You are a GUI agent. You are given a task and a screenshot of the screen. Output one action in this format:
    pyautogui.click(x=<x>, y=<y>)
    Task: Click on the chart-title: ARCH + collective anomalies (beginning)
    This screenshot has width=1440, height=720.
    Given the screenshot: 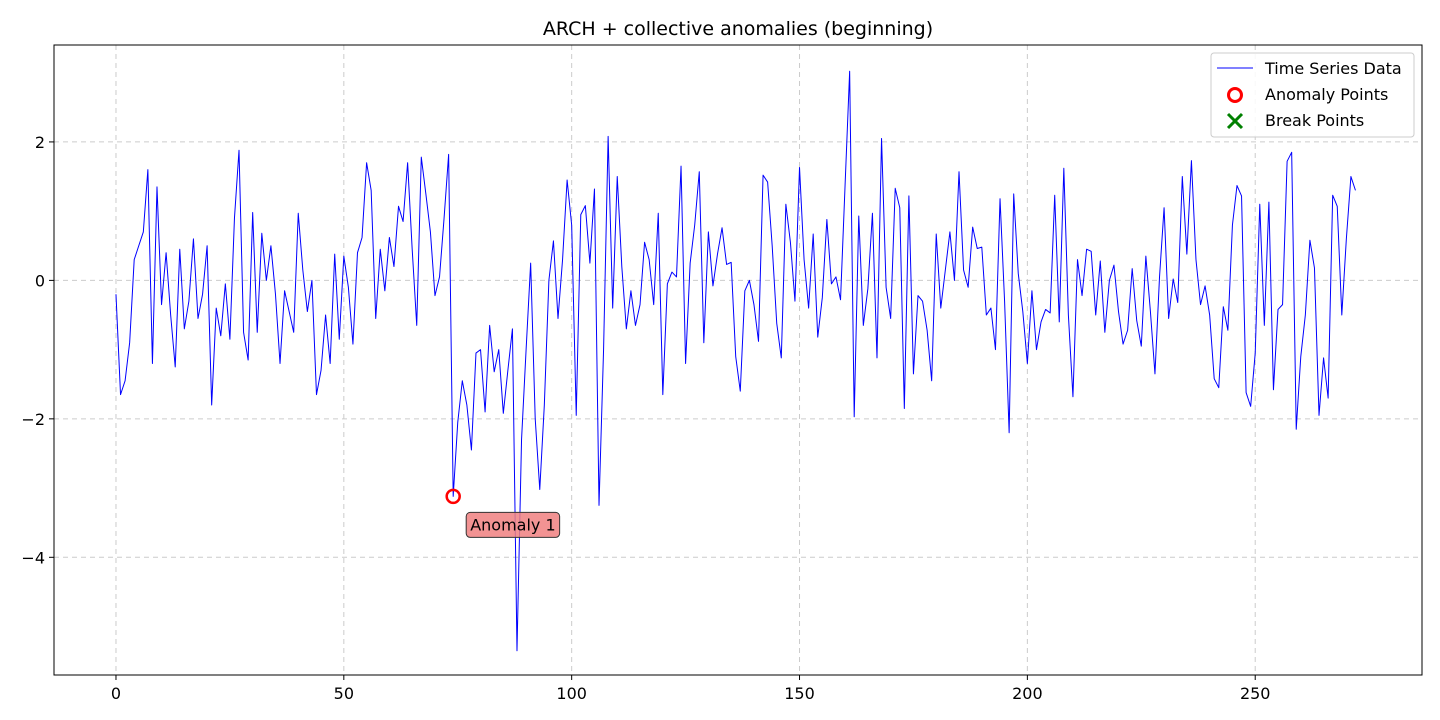 What is the action you would take?
    pyautogui.click(x=738, y=29)
    